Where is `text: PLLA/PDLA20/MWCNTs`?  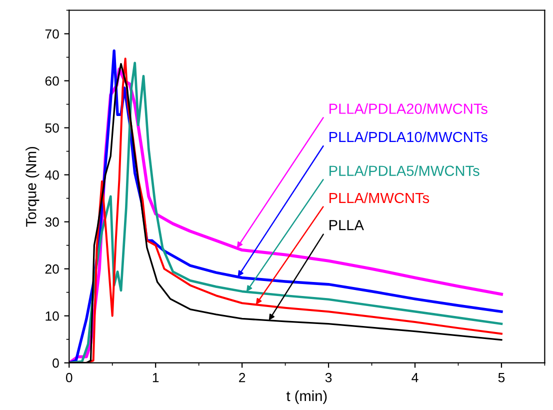
text: PLLA/PDLA20/MWCNTs is located at coordinates (409, 108).